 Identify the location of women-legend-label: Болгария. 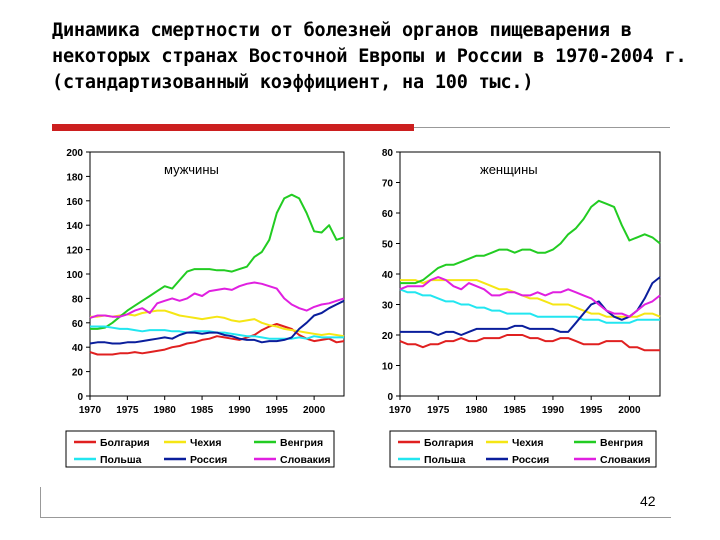
(449, 443).